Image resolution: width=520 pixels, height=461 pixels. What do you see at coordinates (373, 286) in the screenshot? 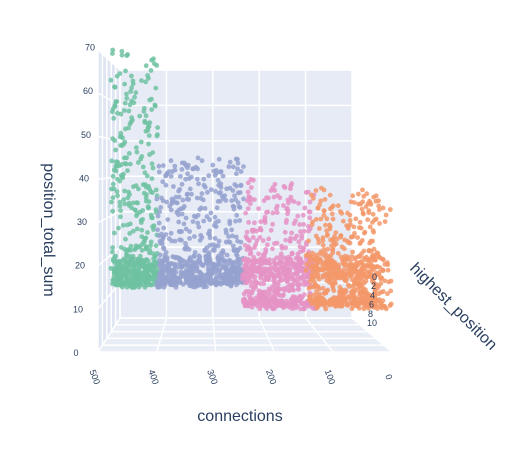
I see `y-tick-label: 2` at bounding box center [373, 286].